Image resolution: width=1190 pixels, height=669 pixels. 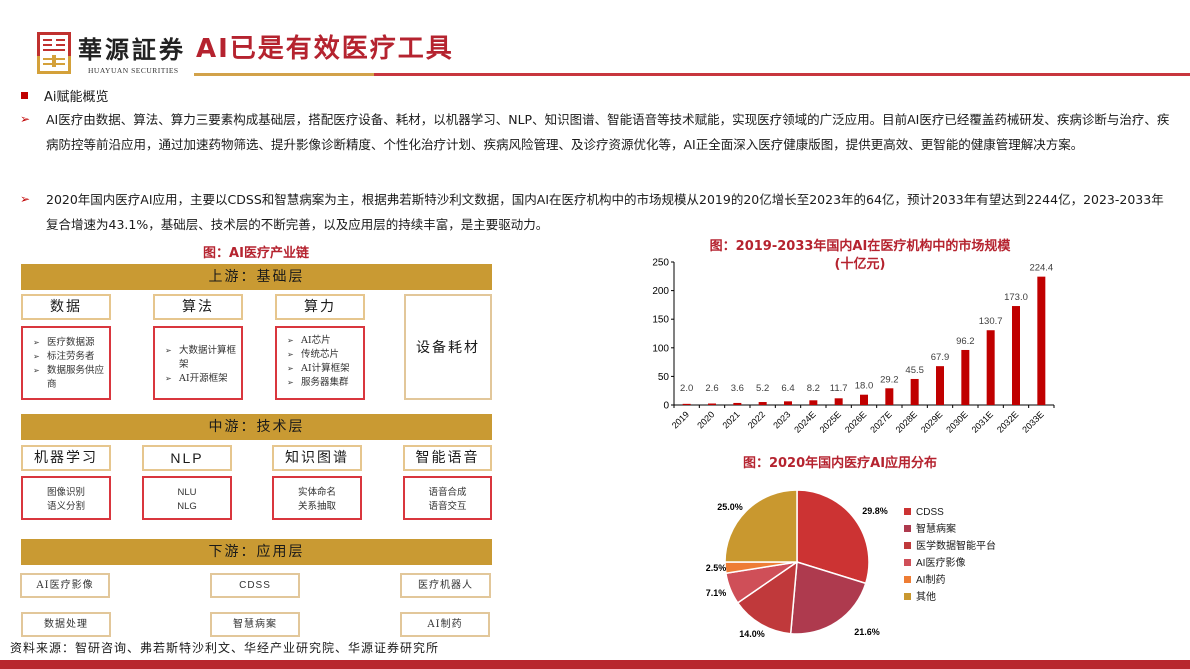 What do you see at coordinates (187, 498) in the screenshot?
I see `midstream-list-nlp: NLU NLG` at bounding box center [187, 498].